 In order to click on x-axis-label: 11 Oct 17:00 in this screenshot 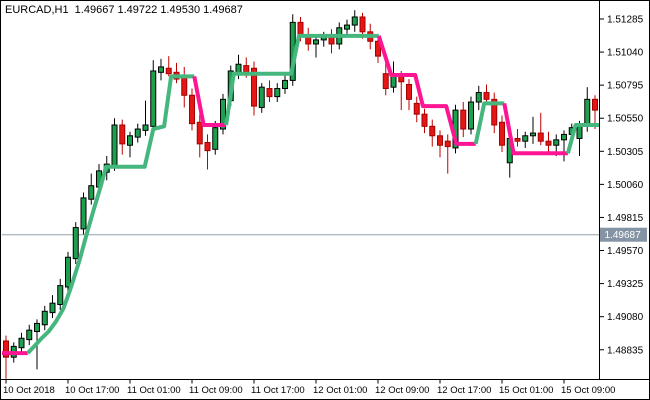, I will do `click(278, 390)`.